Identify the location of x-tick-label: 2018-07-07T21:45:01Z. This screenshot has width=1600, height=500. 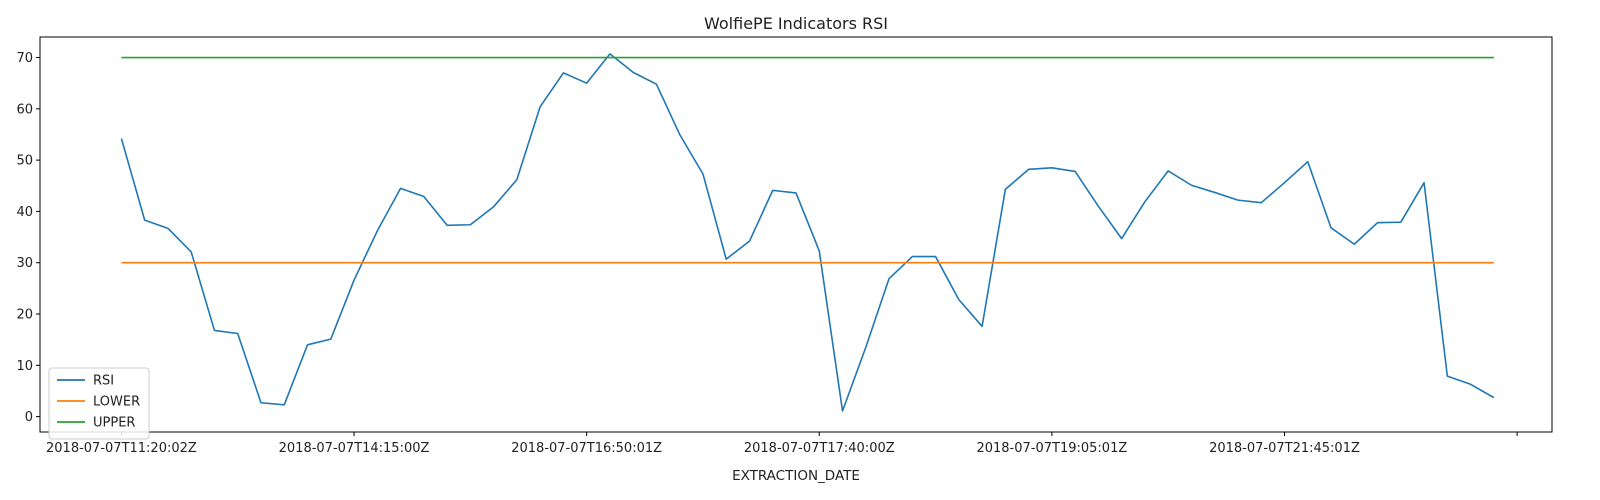
(1284, 448).